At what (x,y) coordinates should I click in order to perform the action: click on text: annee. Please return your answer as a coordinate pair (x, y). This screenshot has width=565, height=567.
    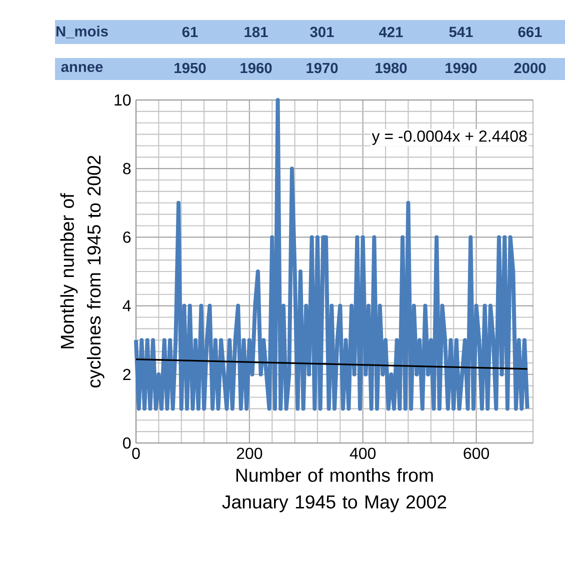
    Looking at the image, I should click on (82, 68).